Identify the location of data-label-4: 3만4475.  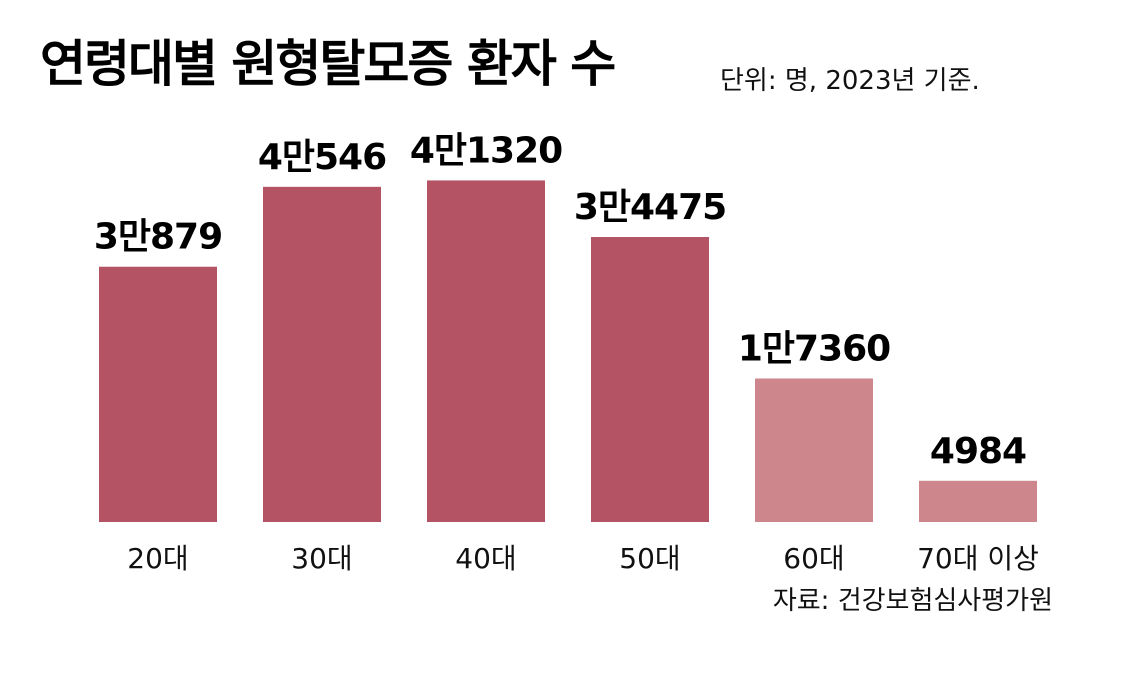
(650, 207).